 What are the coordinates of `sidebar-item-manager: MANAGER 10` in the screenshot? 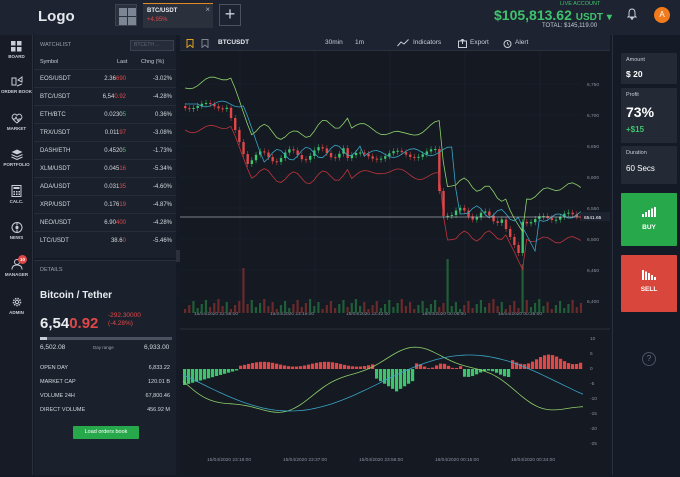 It's located at (16, 266).